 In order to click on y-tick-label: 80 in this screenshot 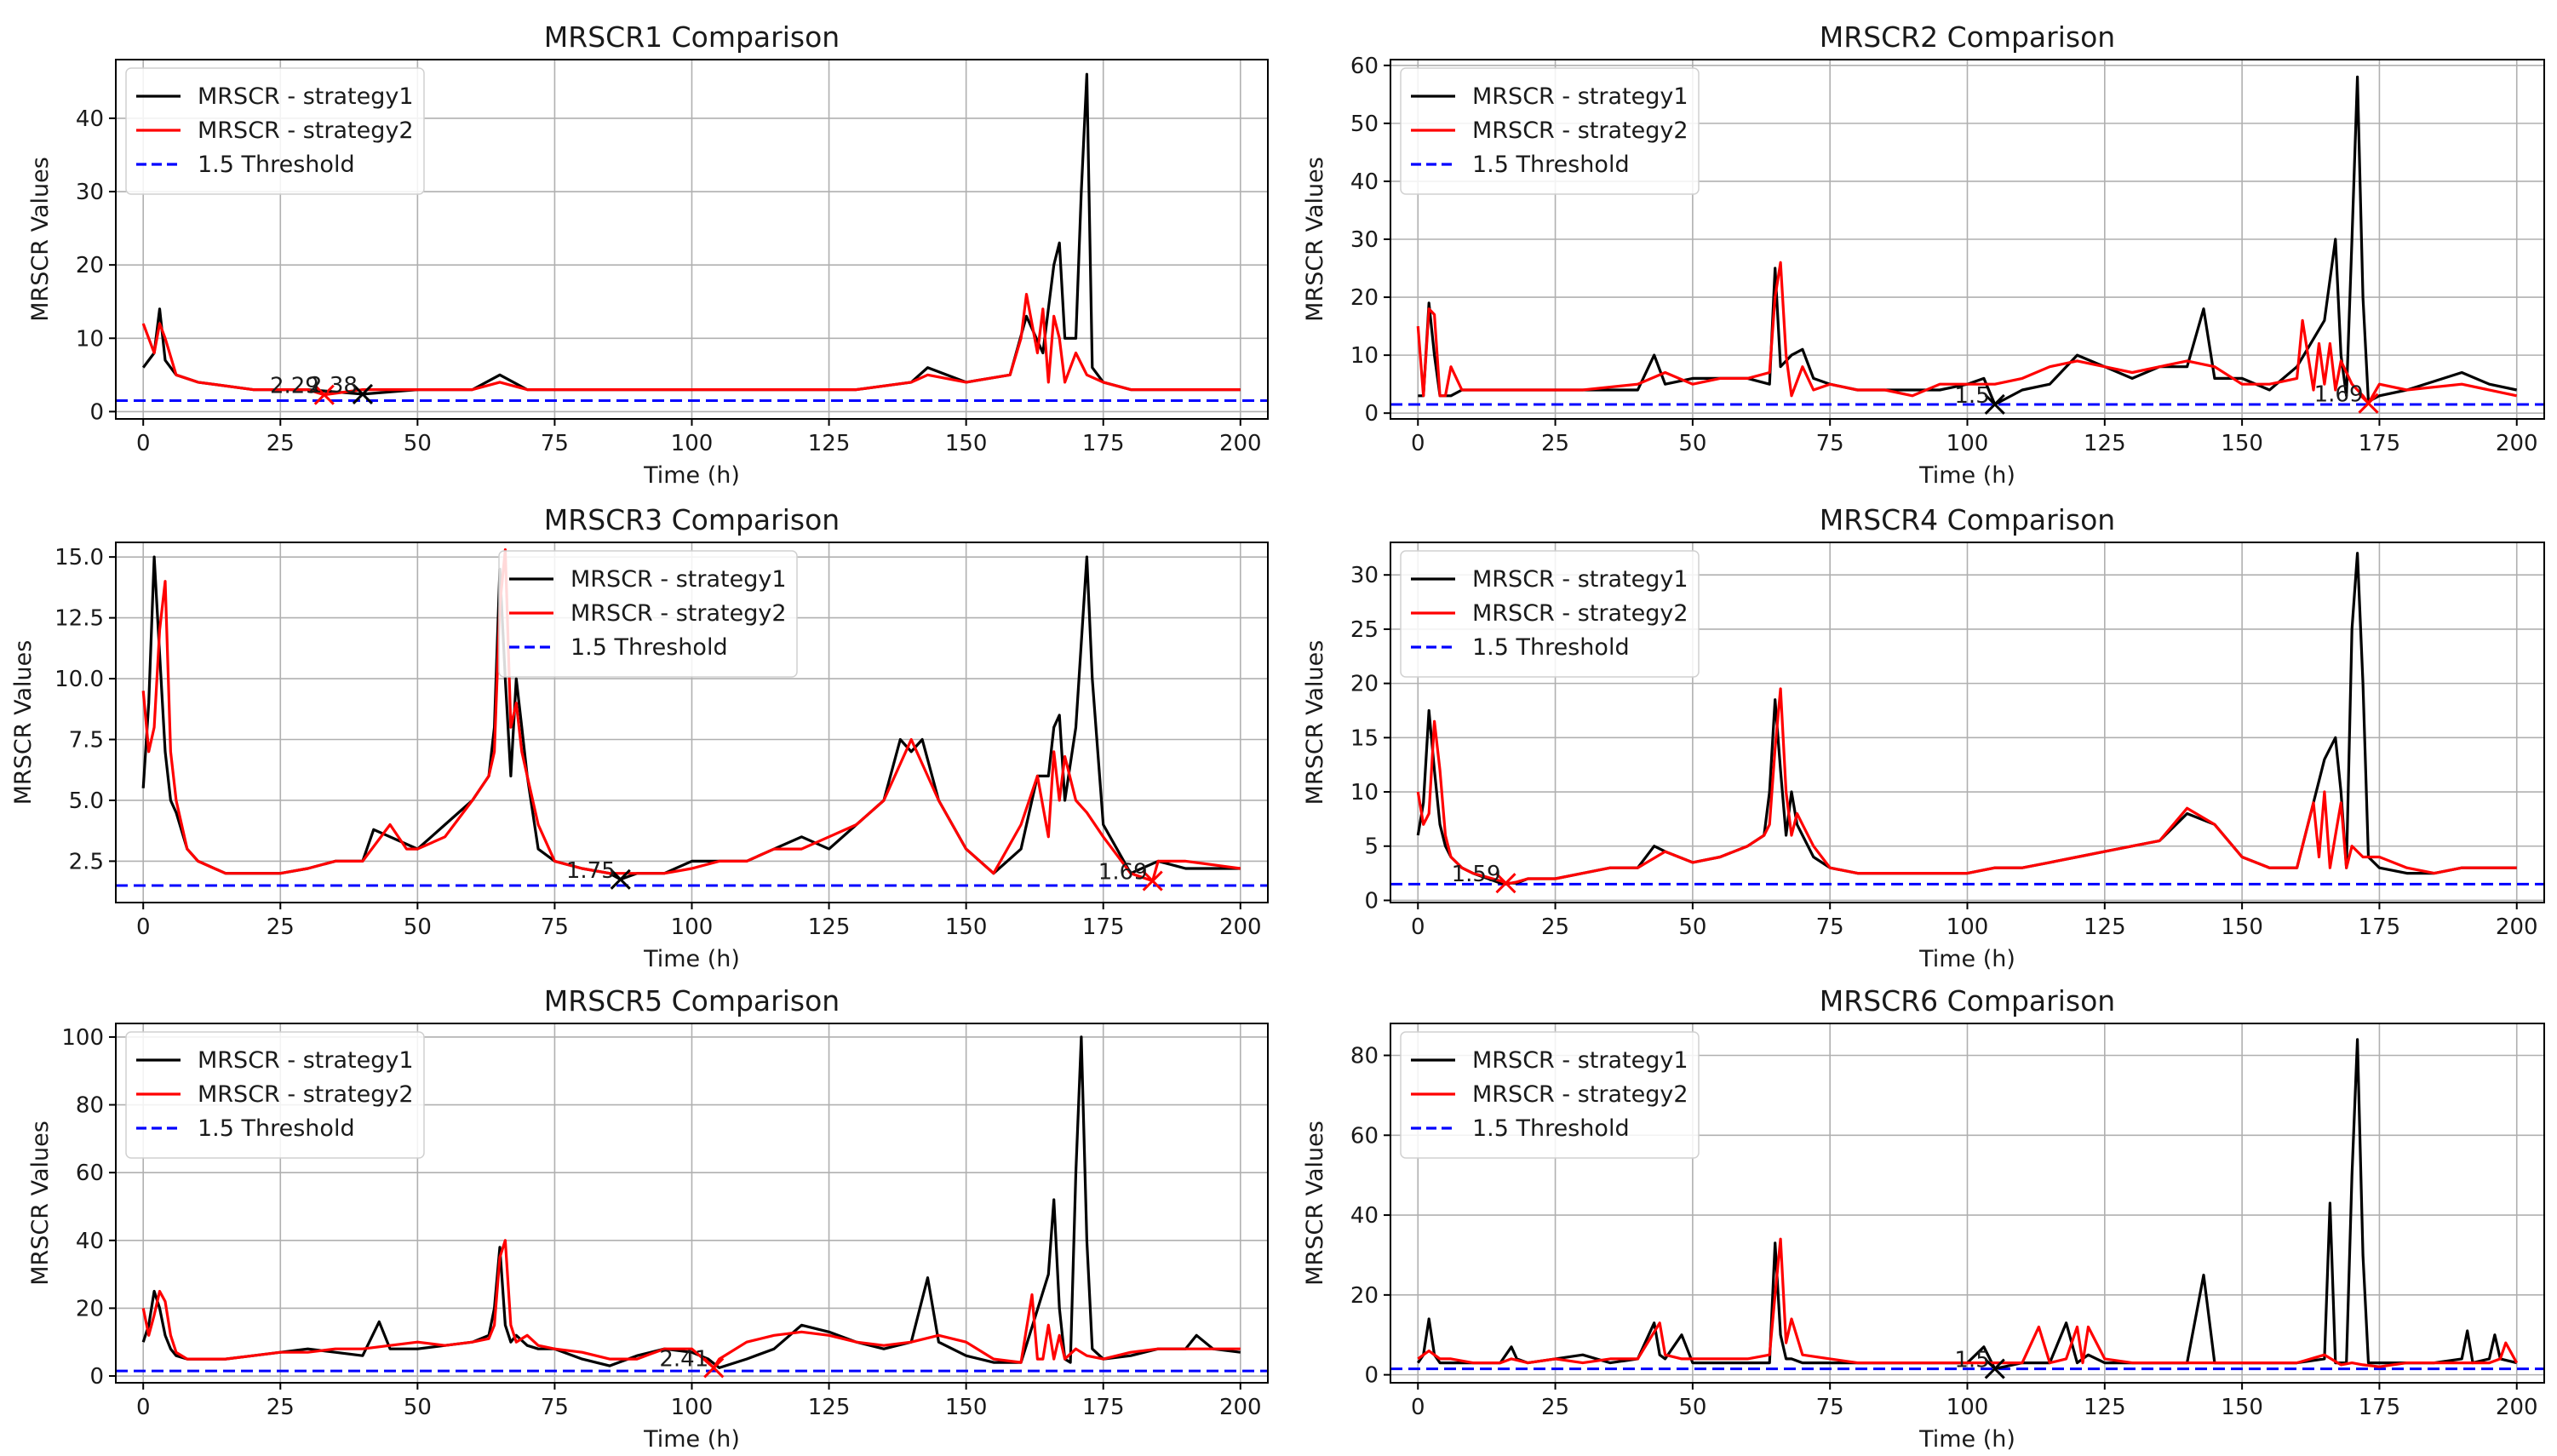, I will do `click(1364, 1056)`.